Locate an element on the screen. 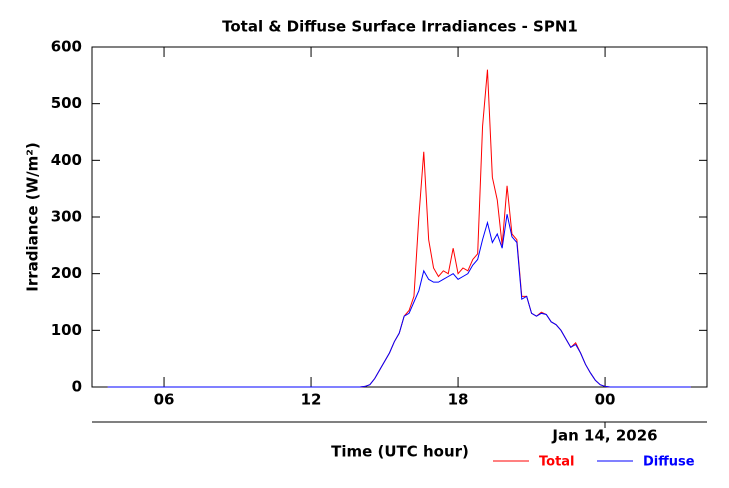  x-axis-label: Time (UTC hour) is located at coordinates (400, 452).